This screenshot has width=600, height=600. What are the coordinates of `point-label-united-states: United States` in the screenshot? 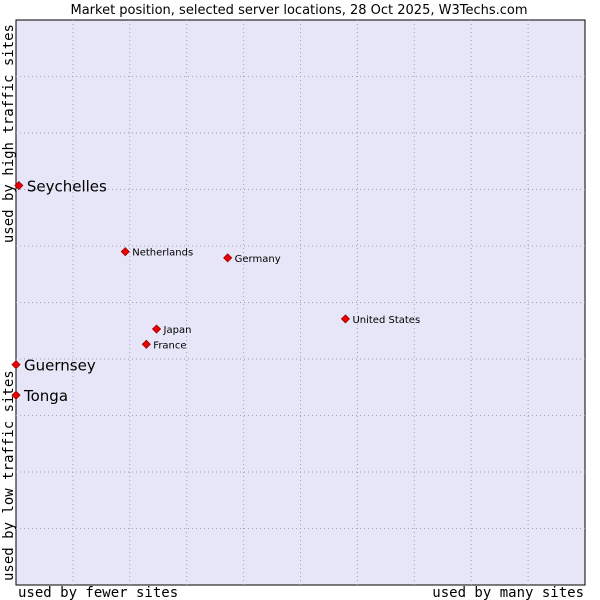 It's located at (386, 320).